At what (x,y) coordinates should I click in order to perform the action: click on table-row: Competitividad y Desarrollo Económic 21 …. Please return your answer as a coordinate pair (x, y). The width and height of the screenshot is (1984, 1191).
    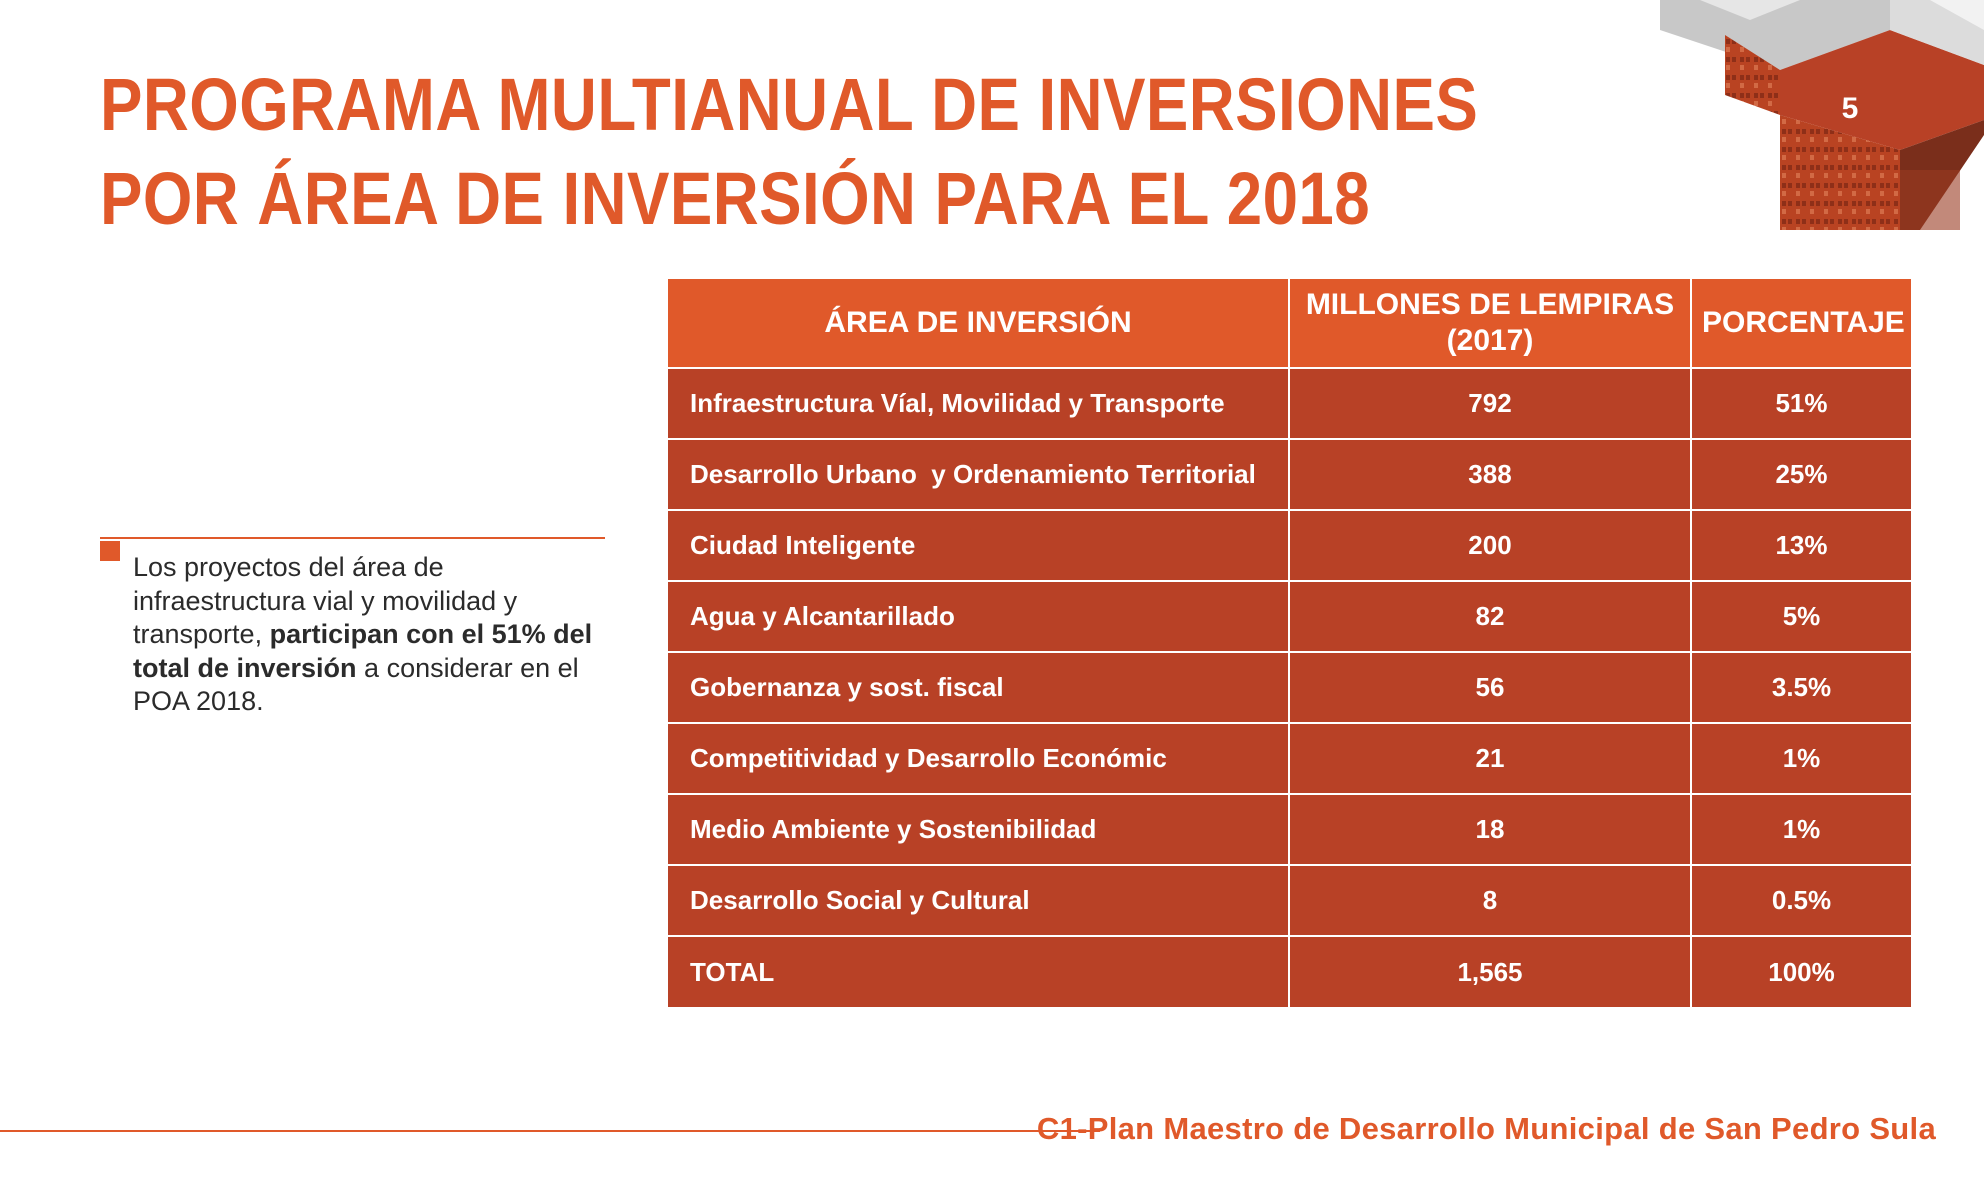
    Looking at the image, I should click on (1289, 758).